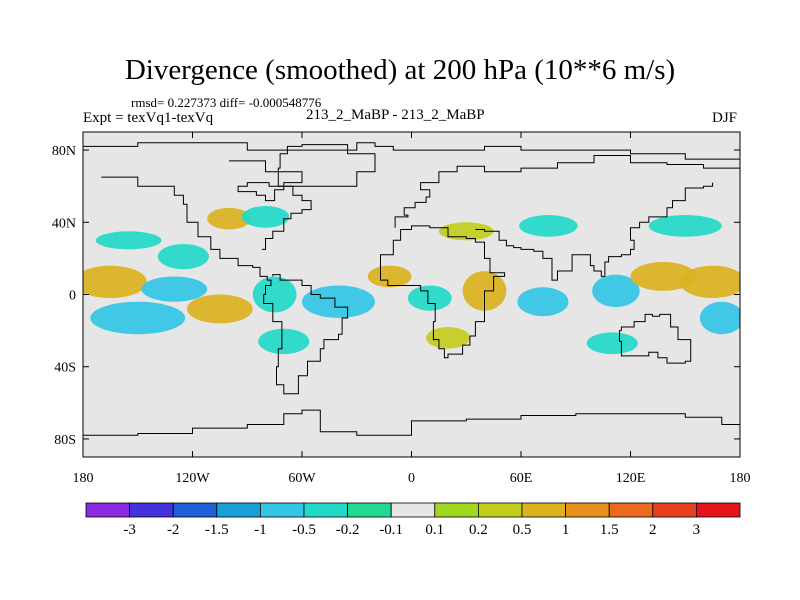 The height and width of the screenshot is (600, 800). I want to click on x-tick-label: 60W, so click(302, 478).